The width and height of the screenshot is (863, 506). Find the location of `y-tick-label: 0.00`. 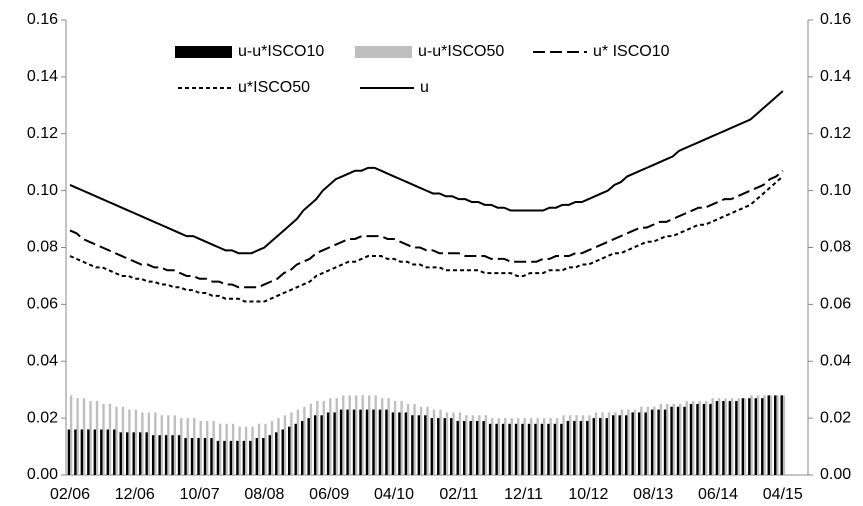

y-tick-label: 0.00 is located at coordinates (42, 474).